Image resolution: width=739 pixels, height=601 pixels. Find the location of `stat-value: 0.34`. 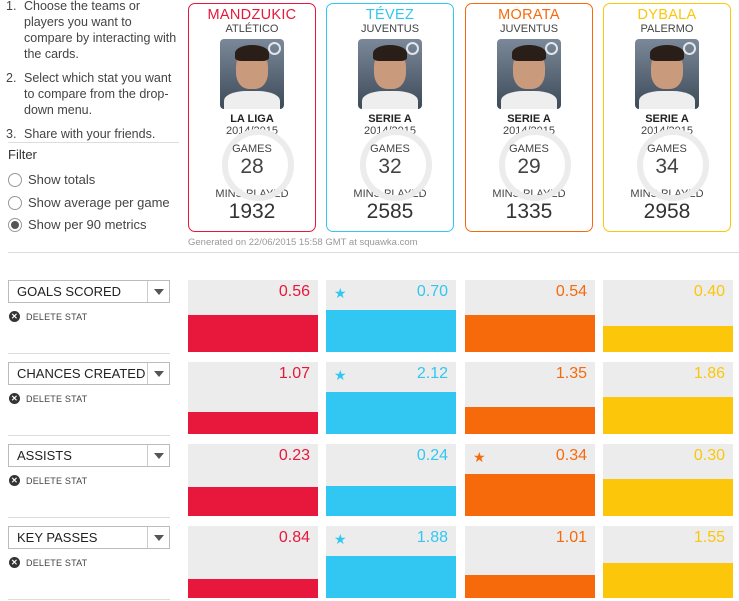

stat-value: 0.34 is located at coordinates (571, 455).